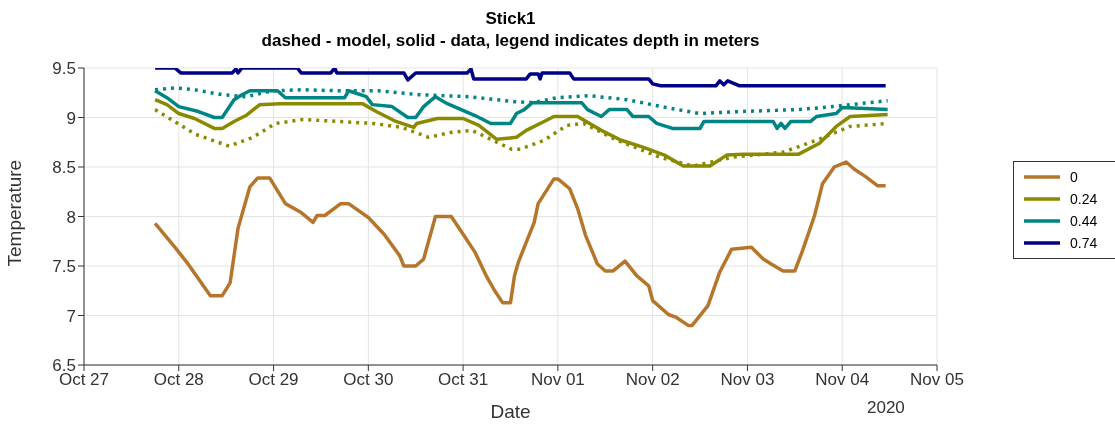 This screenshot has width=1115, height=427. What do you see at coordinates (71, 118) in the screenshot?
I see `y-tick-label: 9` at bounding box center [71, 118].